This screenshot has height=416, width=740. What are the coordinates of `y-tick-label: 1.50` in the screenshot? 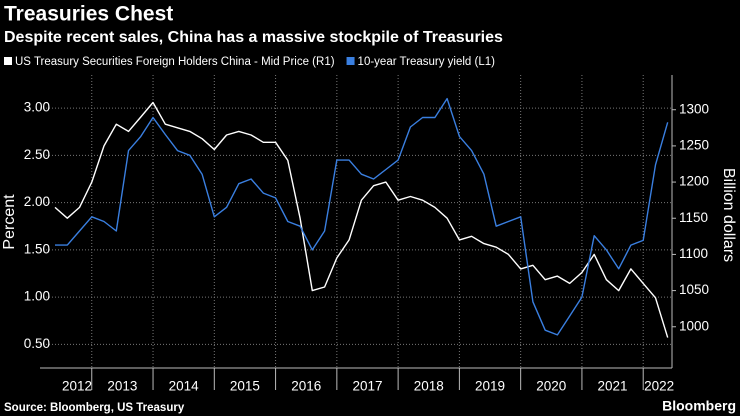 It's located at (37, 248).